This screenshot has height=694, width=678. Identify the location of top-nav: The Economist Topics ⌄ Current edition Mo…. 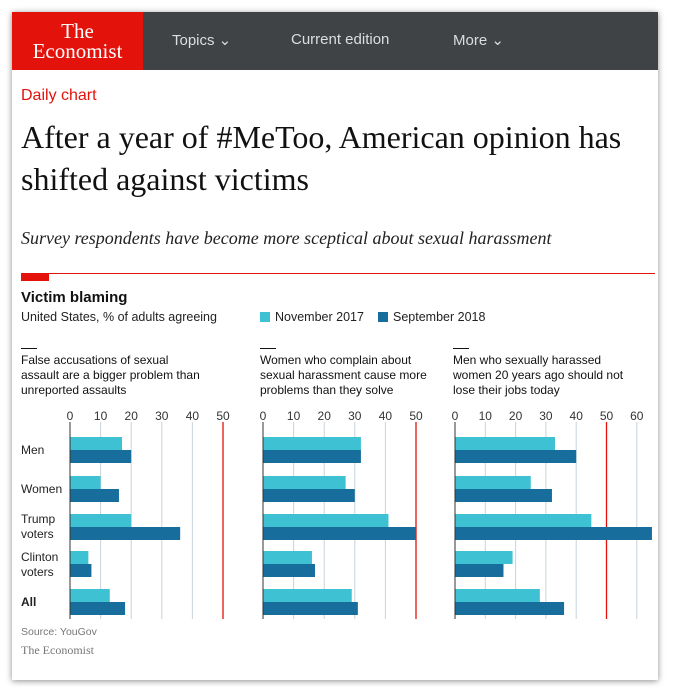
(335, 41).